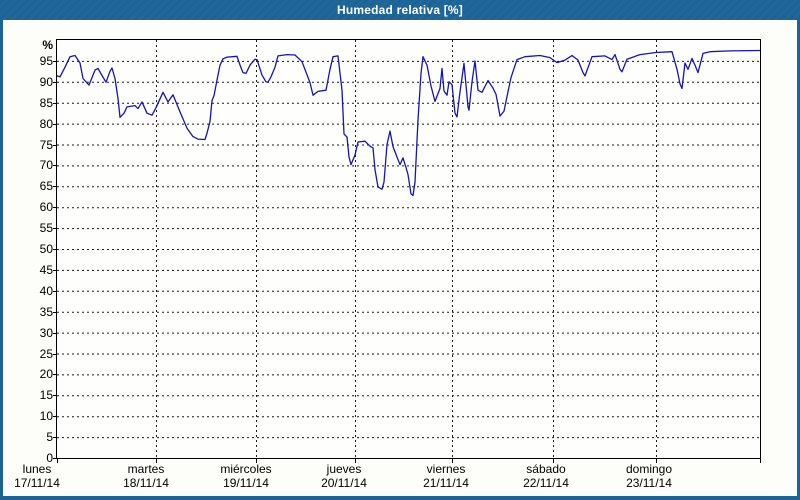  What do you see at coordinates (46, 311) in the screenshot?
I see `y-tick-label-35: 35` at bounding box center [46, 311].